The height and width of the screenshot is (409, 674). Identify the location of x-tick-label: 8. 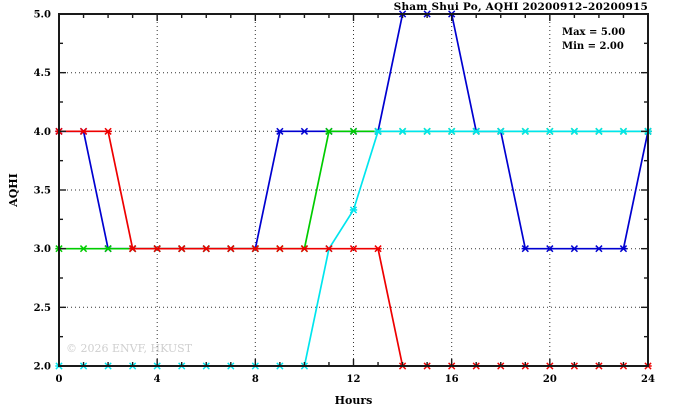
(255, 379).